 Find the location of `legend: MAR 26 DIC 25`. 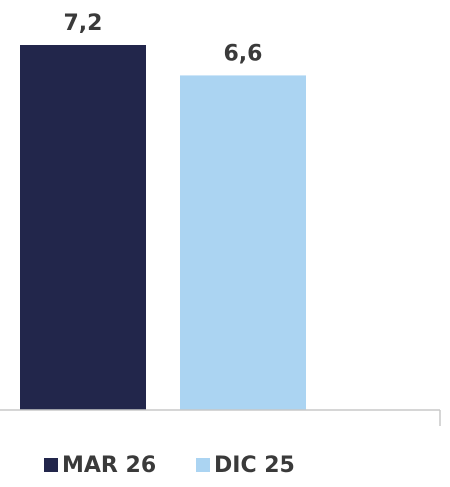

legend: MAR 26 DIC 25 is located at coordinates (169, 465).